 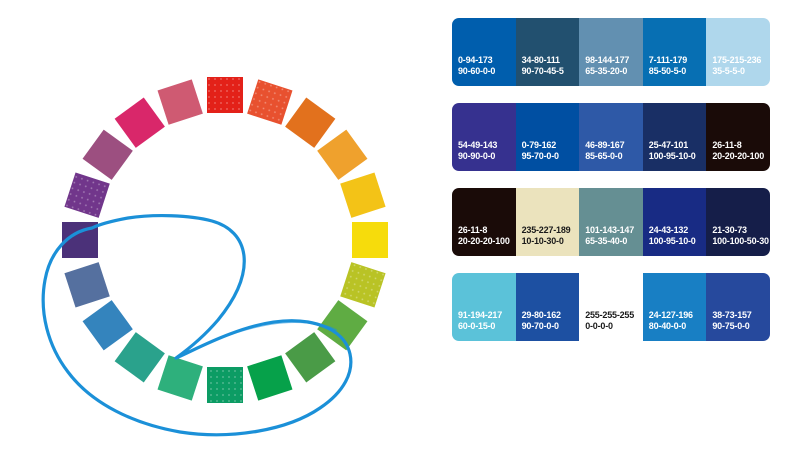 I want to click on swatch-blue-7-111-179: 7-111-179 85-50-5-0, so click(x=674, y=52).